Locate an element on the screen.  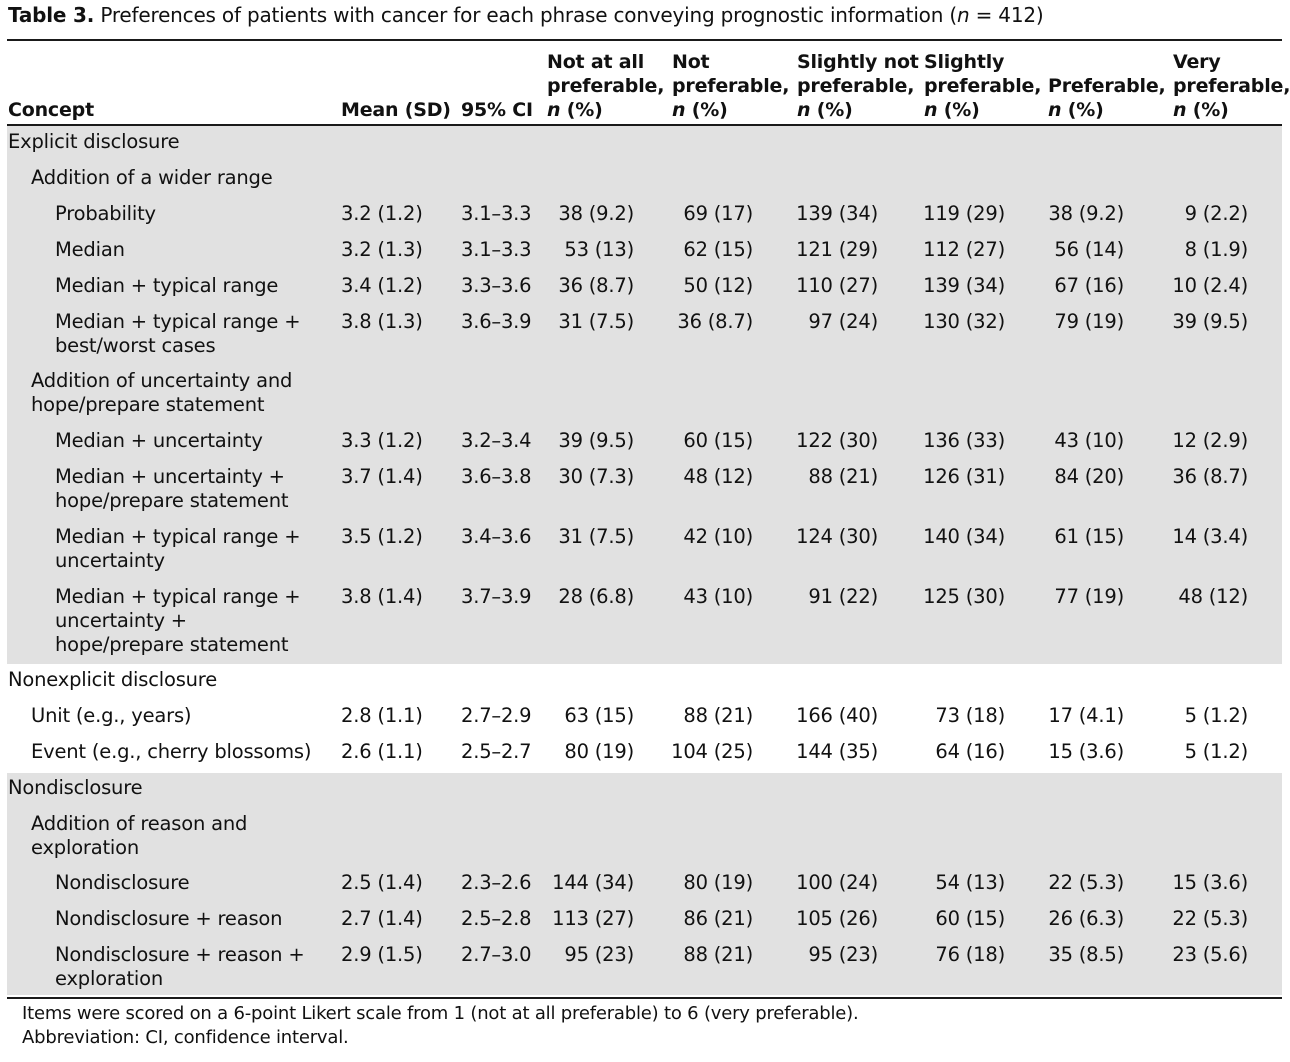
value-cell-col1: 28 (6.8) is located at coordinates (596, 596).